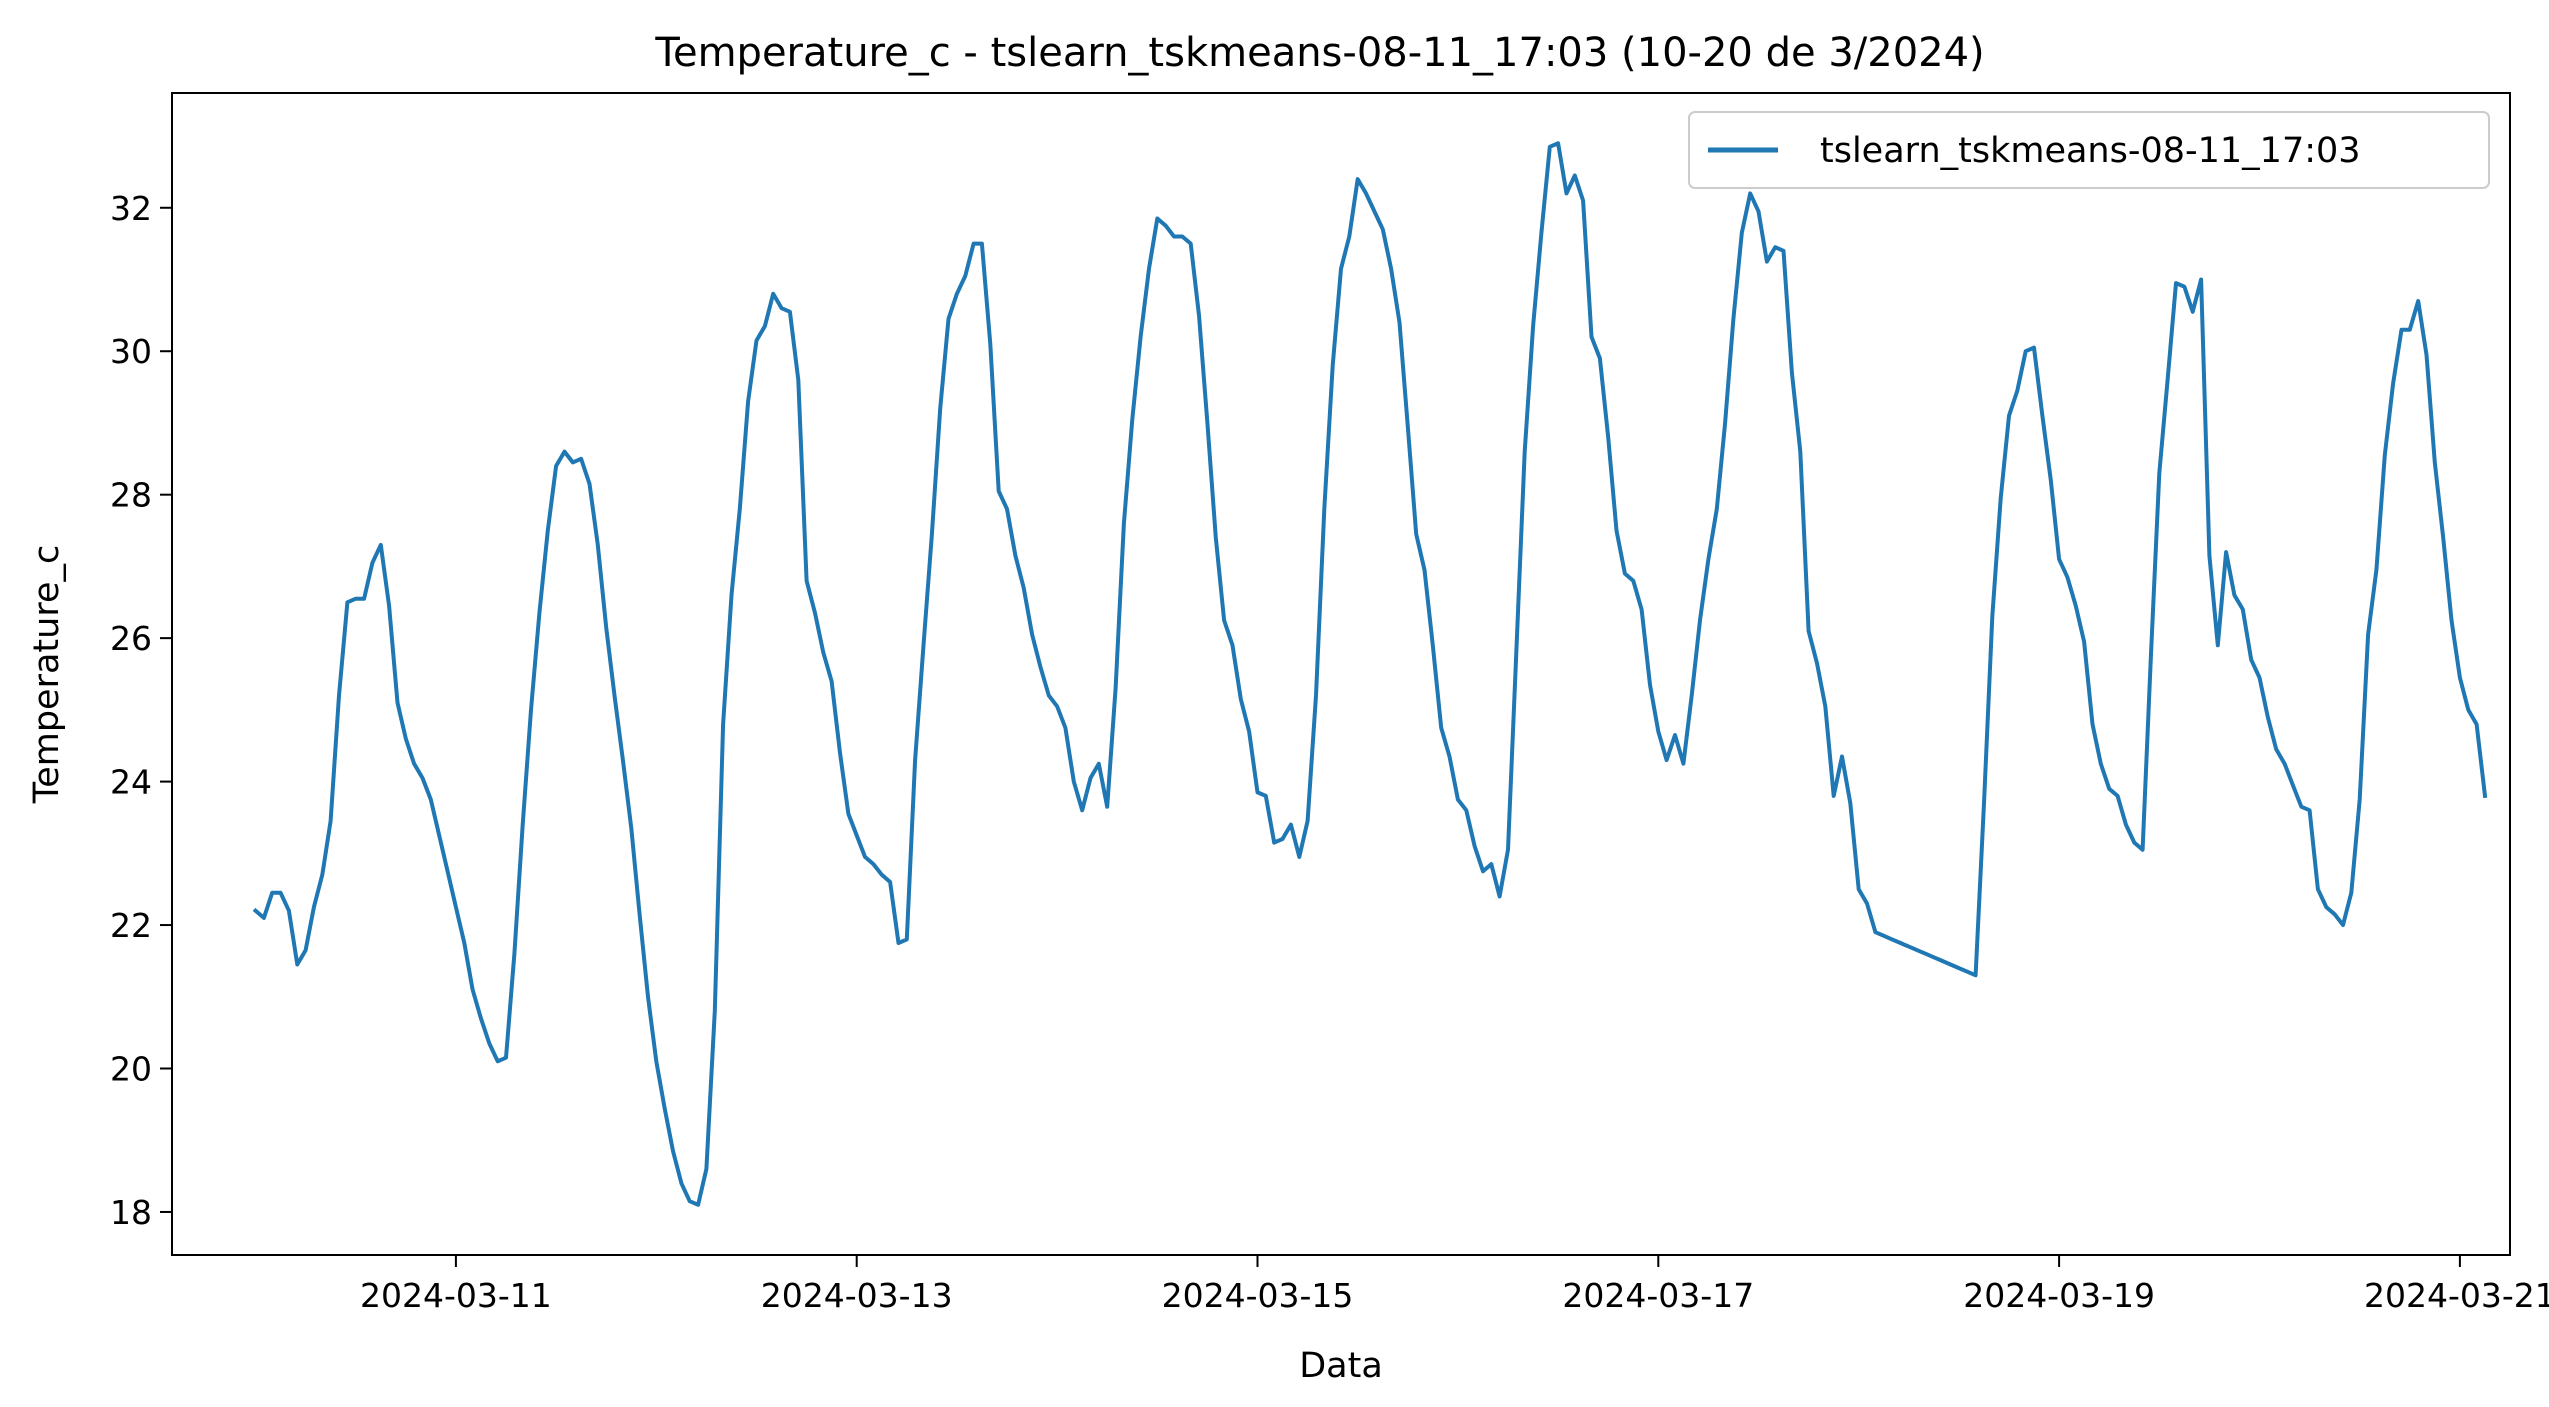 The height and width of the screenshot is (1407, 2549). I want to click on y-tick-label: 30, so click(131, 351).